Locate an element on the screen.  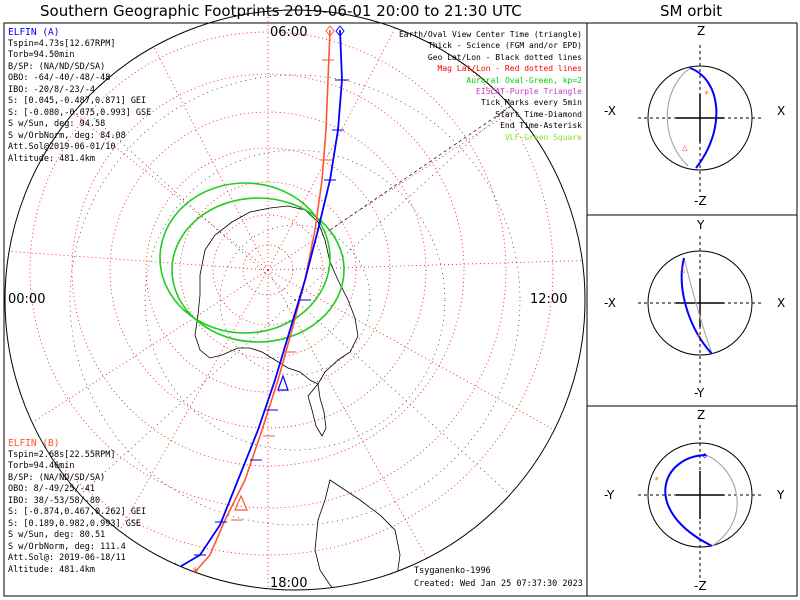
elfin-a-line: S w/OrbNorm, deg: 84.08 is located at coordinates (67, 135).